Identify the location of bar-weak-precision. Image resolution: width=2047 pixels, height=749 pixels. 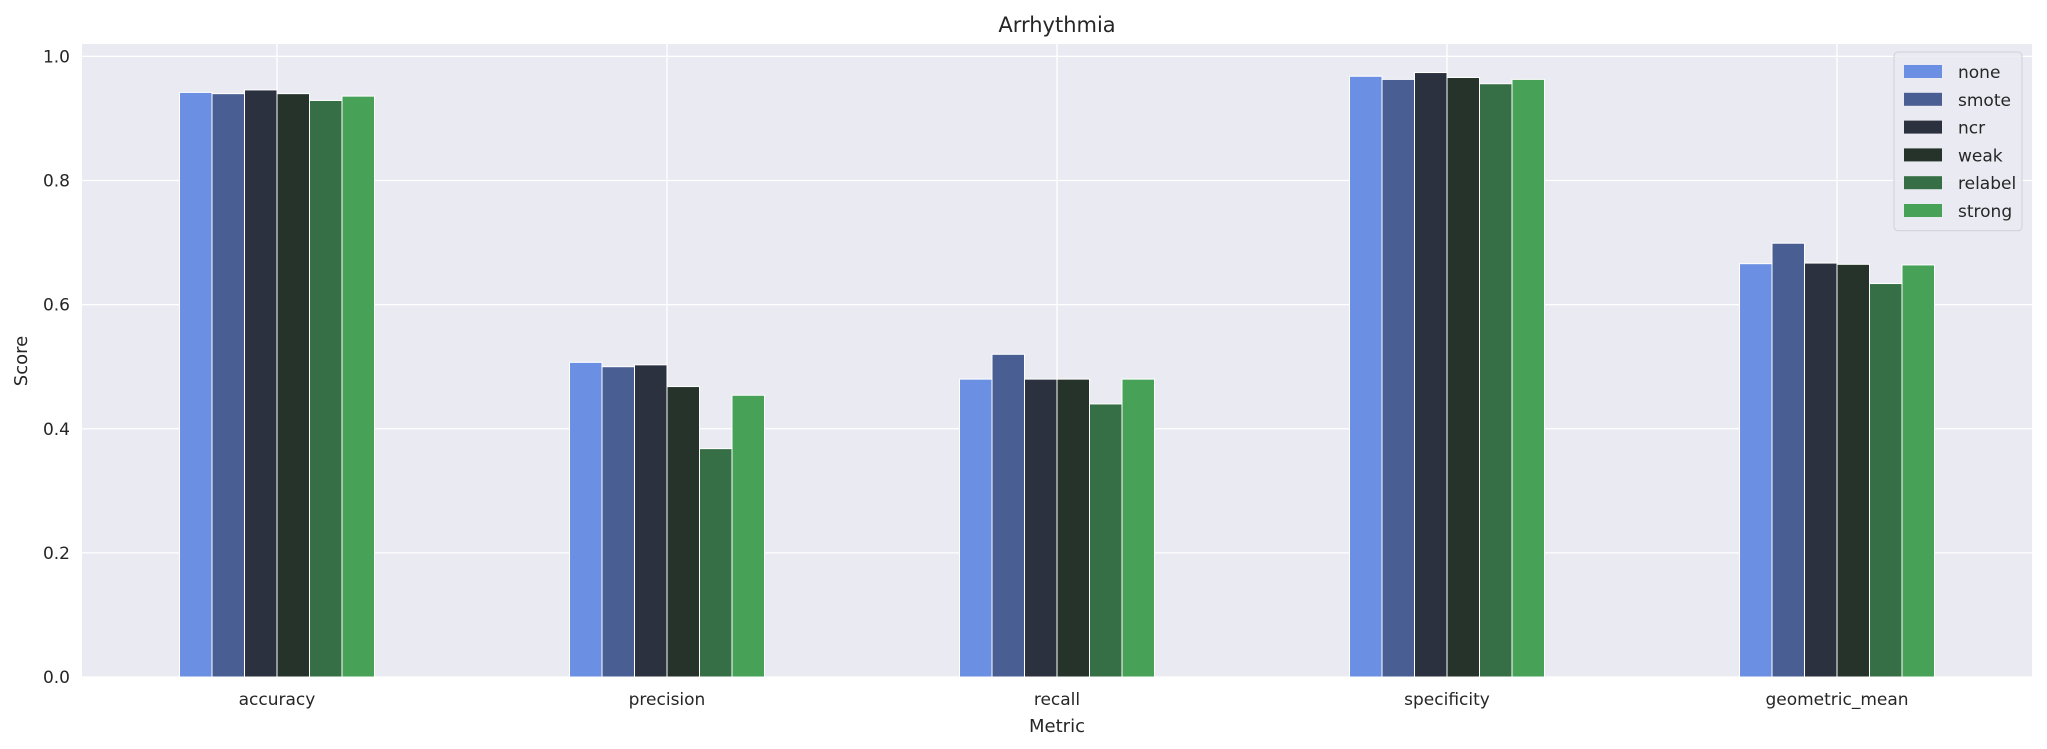
(683, 532).